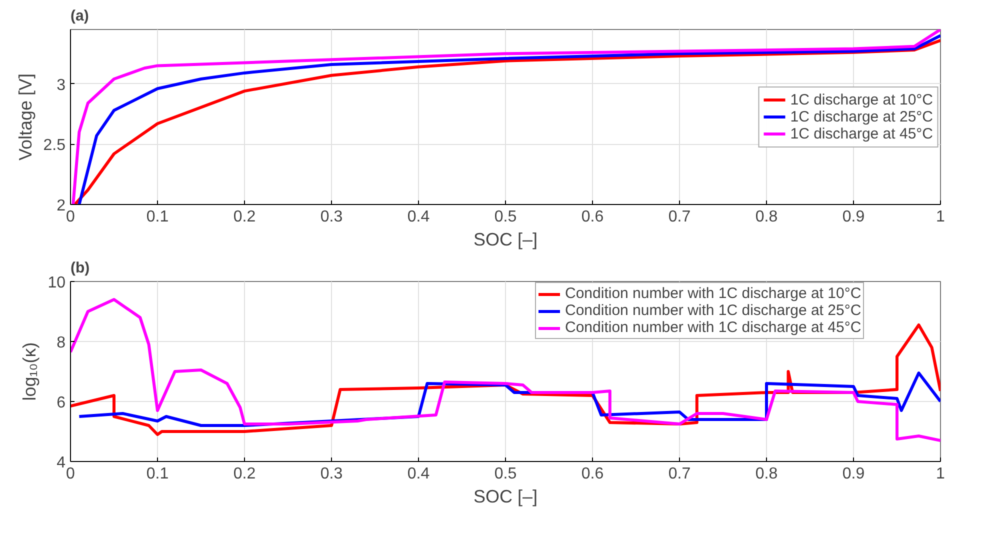 The width and height of the screenshot is (983, 547). What do you see at coordinates (54, 145) in the screenshot?
I see `y-tick-label: 2.5` at bounding box center [54, 145].